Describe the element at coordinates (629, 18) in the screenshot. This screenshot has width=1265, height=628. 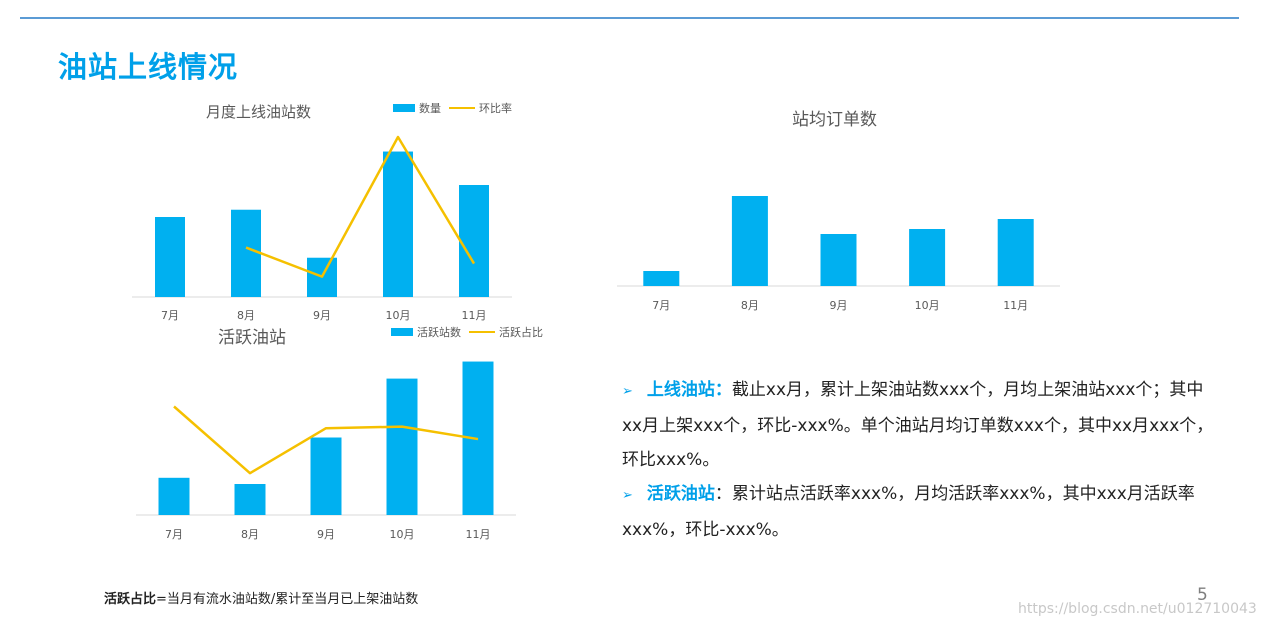
I see `top-rule` at that location.